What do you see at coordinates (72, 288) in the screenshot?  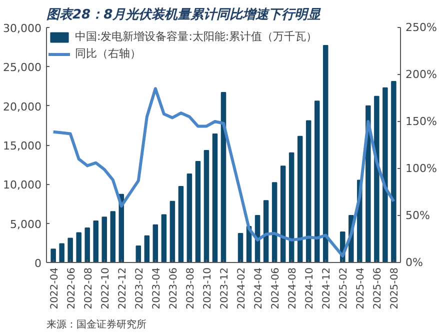 I see `x-tick-label: 2022-06` at bounding box center [72, 288].